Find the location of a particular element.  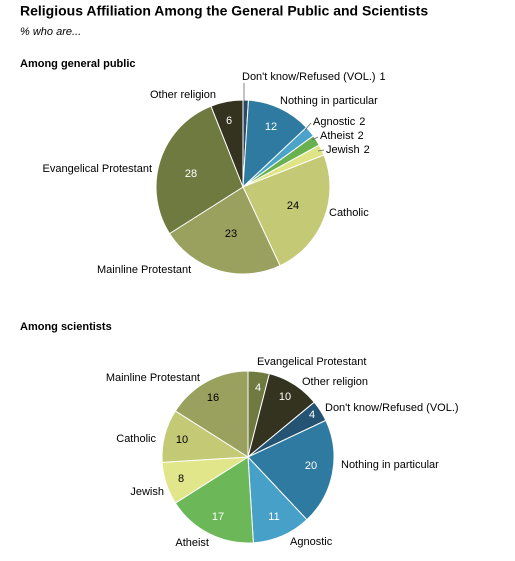

slice-label: Don't know/Refused (VOL.) 1 is located at coordinates (314, 77).